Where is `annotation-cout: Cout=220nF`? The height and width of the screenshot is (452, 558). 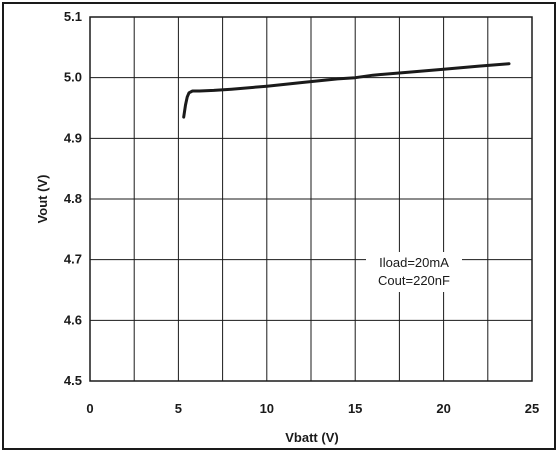
annotation-cout: Cout=220nF is located at coordinates (414, 280).